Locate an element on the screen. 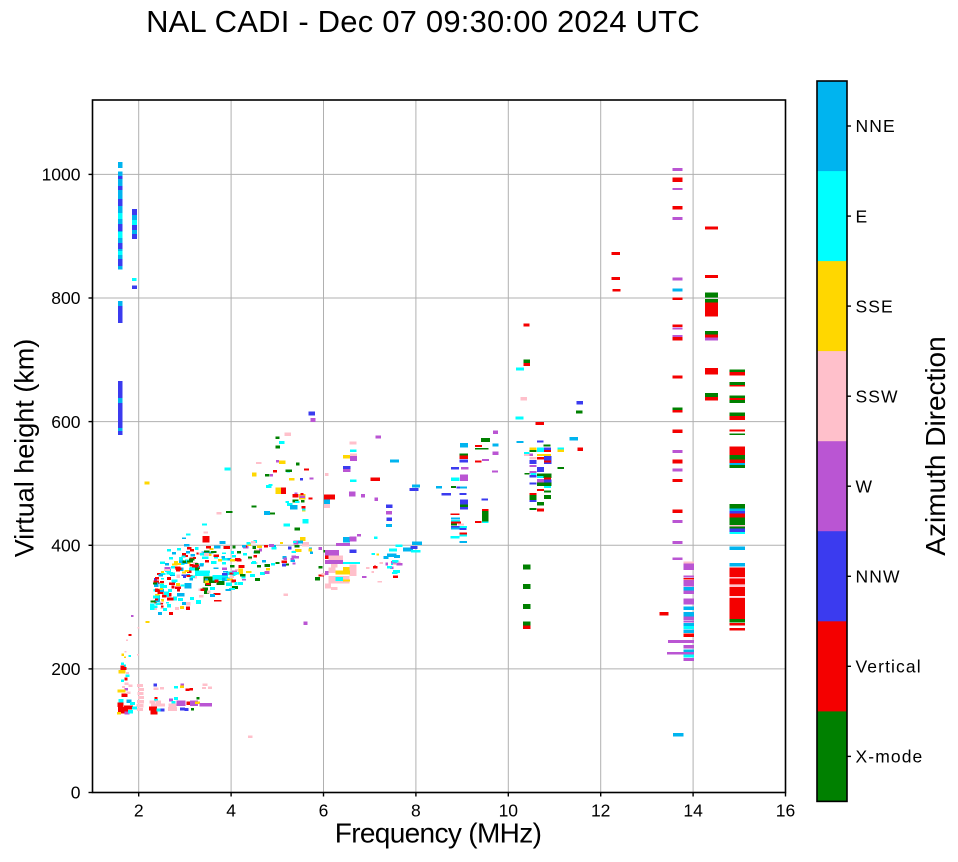  svg-text: 16 is located at coordinates (785, 811).